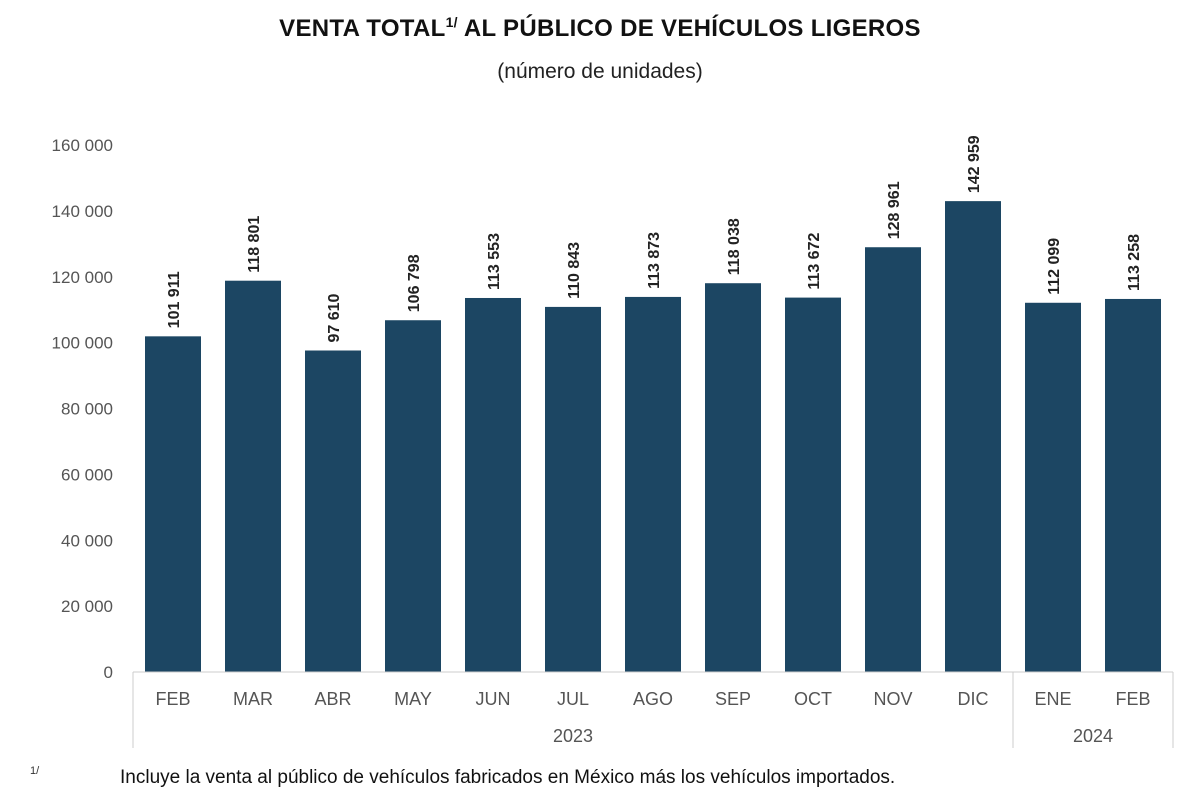 This screenshot has width=1200, height=800. What do you see at coordinates (493, 699) in the screenshot?
I see `x-tick-label: JUN` at bounding box center [493, 699].